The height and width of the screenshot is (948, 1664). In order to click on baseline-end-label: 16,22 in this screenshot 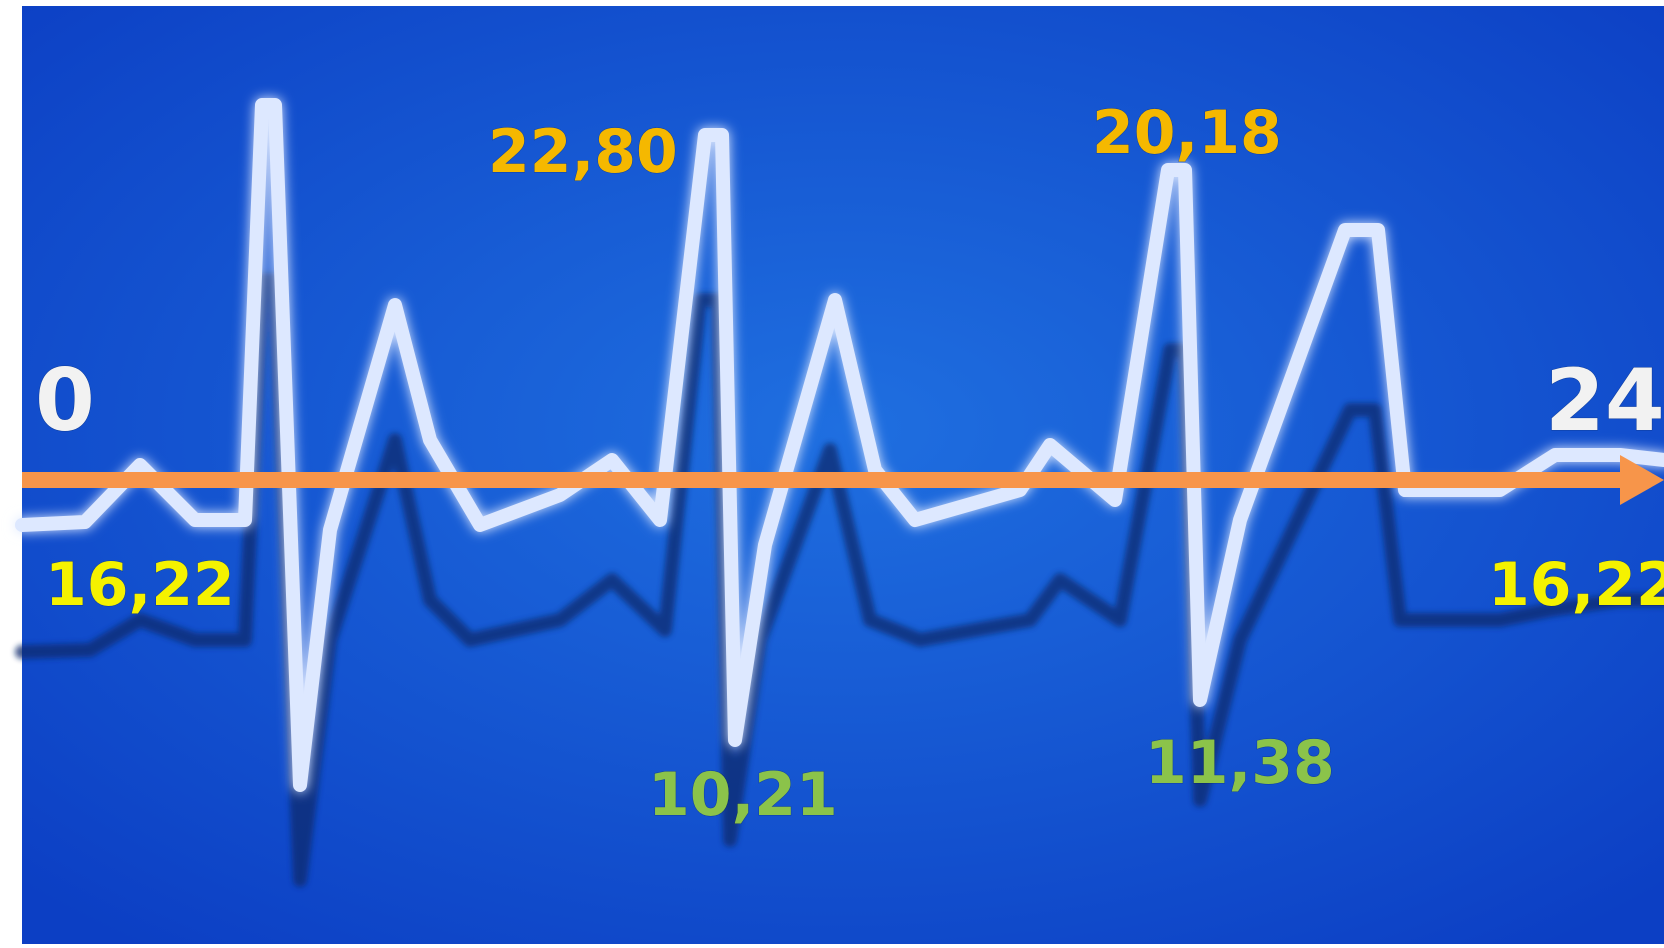, I will do `click(1576, 585)`.